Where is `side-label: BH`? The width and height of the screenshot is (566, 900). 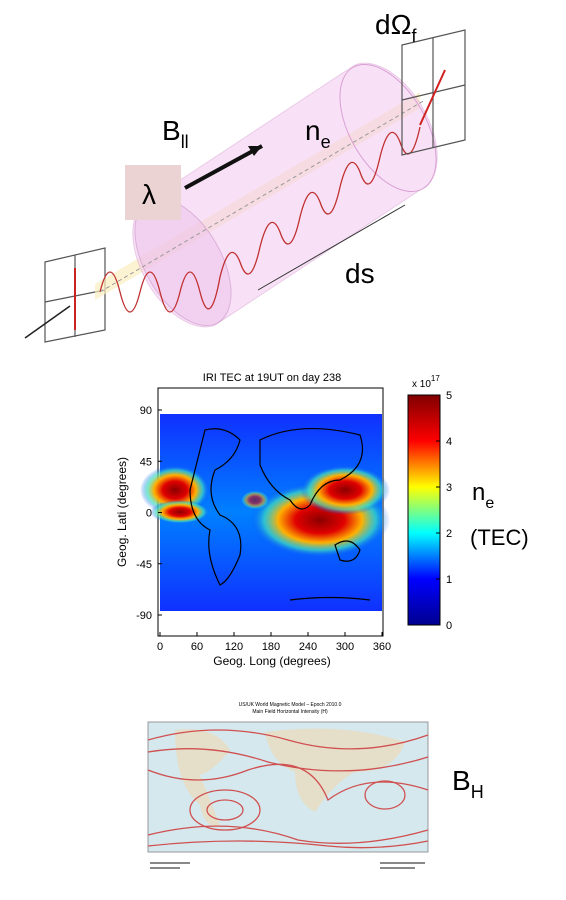 side-label: BH is located at coordinates (468, 783).